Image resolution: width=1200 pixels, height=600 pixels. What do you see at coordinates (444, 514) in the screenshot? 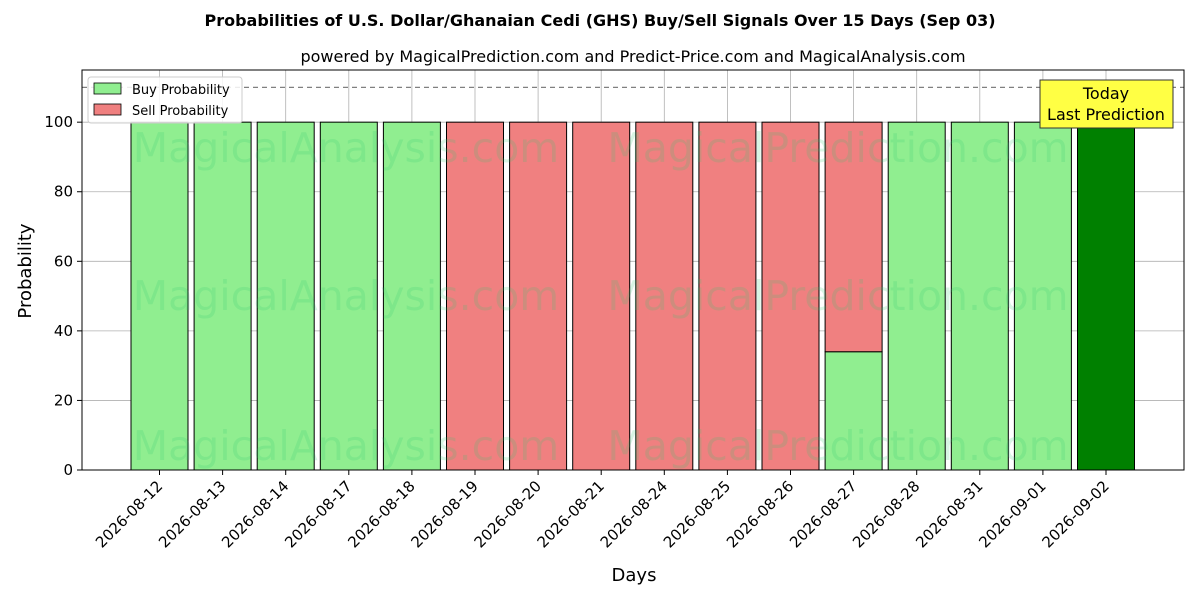
I see `x-tick-label: 2026-08-19` at bounding box center [444, 514].